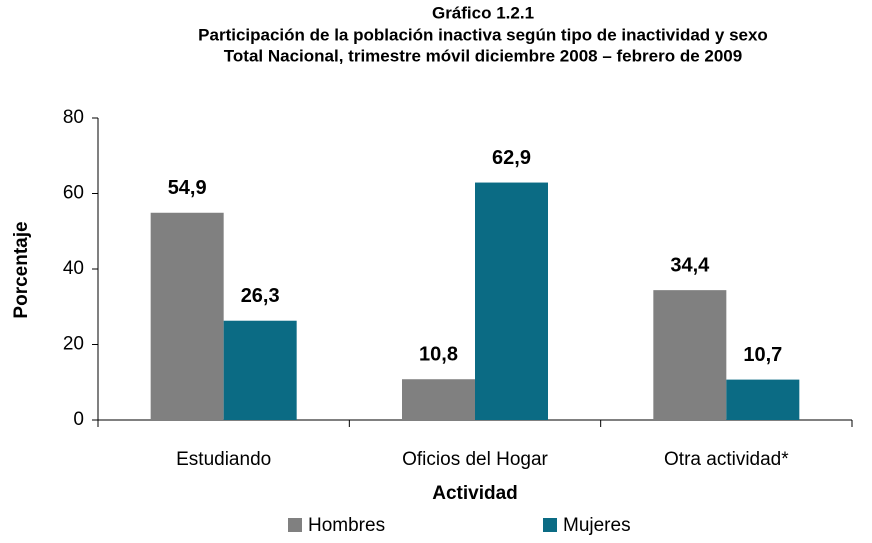 Image resolution: width=872 pixels, height=543 pixels. What do you see at coordinates (762, 355) in the screenshot?
I see `value-label: 10,7` at bounding box center [762, 355].